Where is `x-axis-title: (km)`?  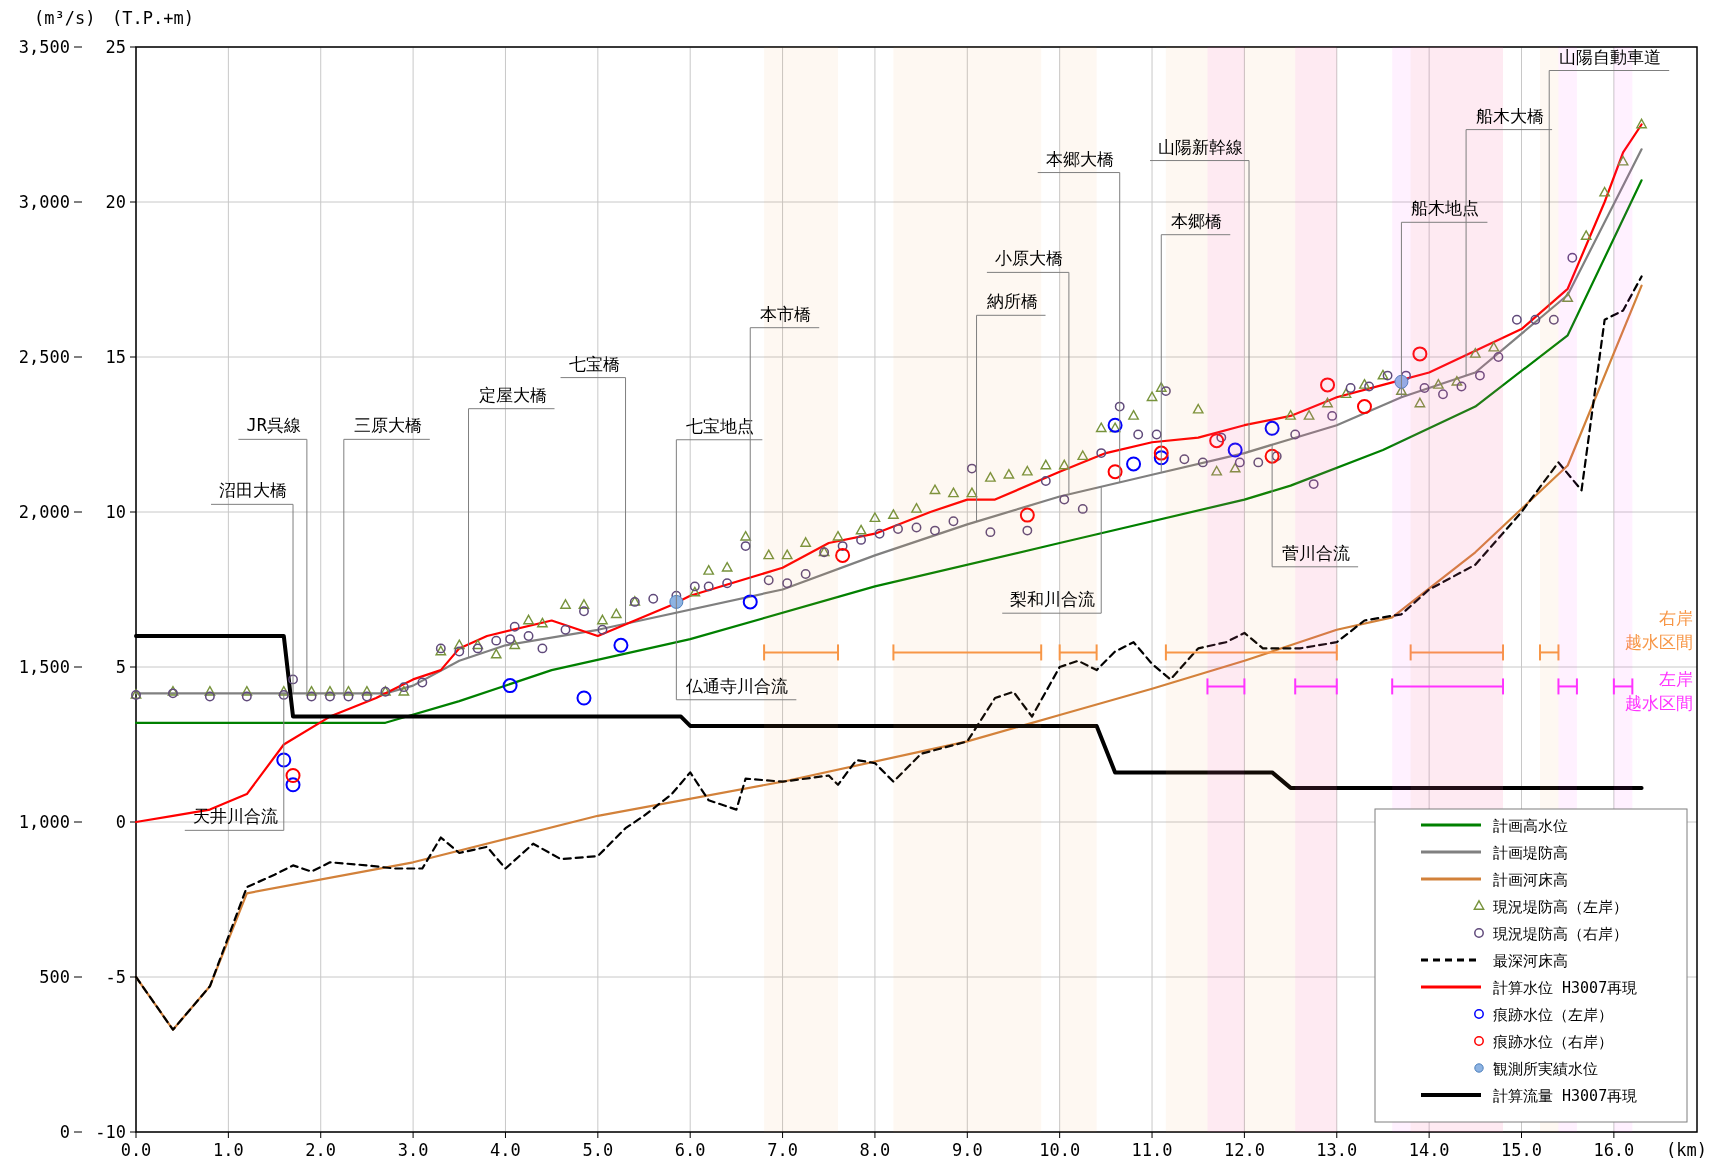
x-axis-title: (km) is located at coordinates (1686, 1150).